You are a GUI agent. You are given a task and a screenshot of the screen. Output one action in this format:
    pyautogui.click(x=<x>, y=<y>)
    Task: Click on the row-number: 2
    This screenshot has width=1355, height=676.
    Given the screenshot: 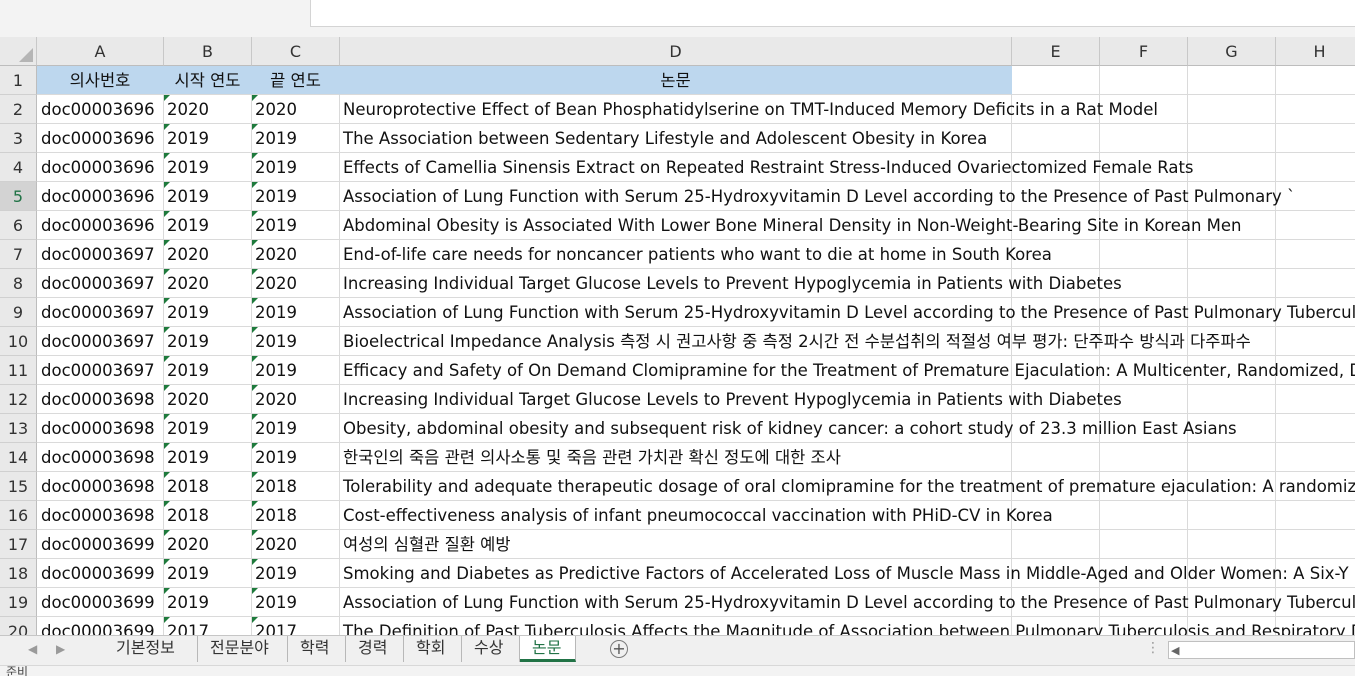 What is the action you would take?
    pyautogui.click(x=18, y=109)
    